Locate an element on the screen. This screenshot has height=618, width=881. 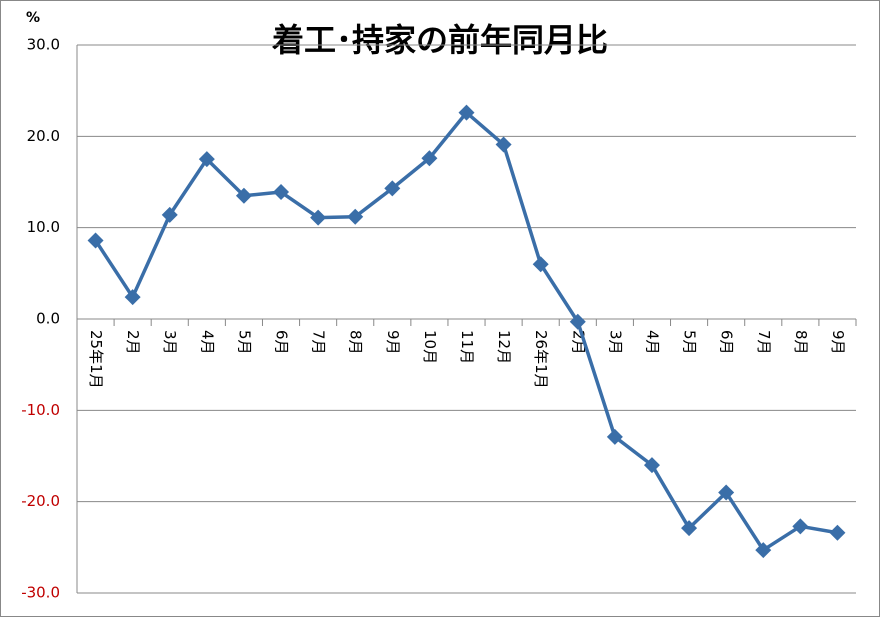
y-tick-label: 10.0 is located at coordinates (43, 227).